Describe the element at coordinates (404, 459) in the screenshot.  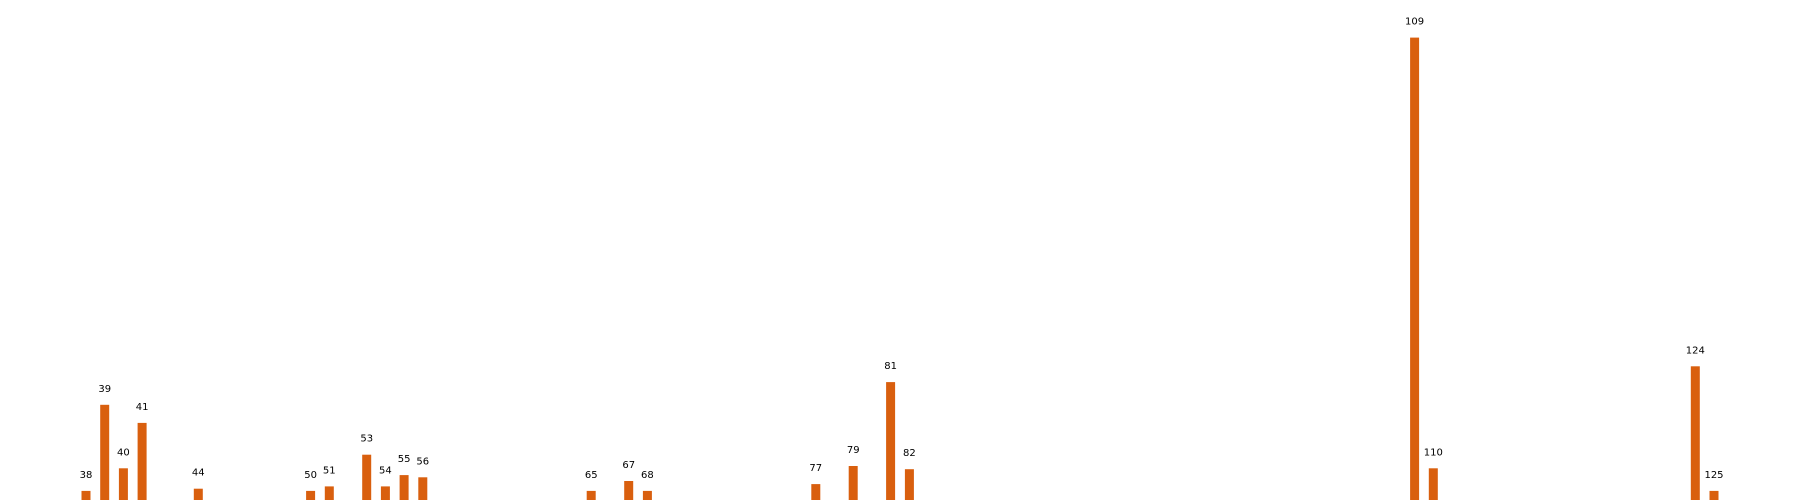
I see `data-label-55: 55` at that location.